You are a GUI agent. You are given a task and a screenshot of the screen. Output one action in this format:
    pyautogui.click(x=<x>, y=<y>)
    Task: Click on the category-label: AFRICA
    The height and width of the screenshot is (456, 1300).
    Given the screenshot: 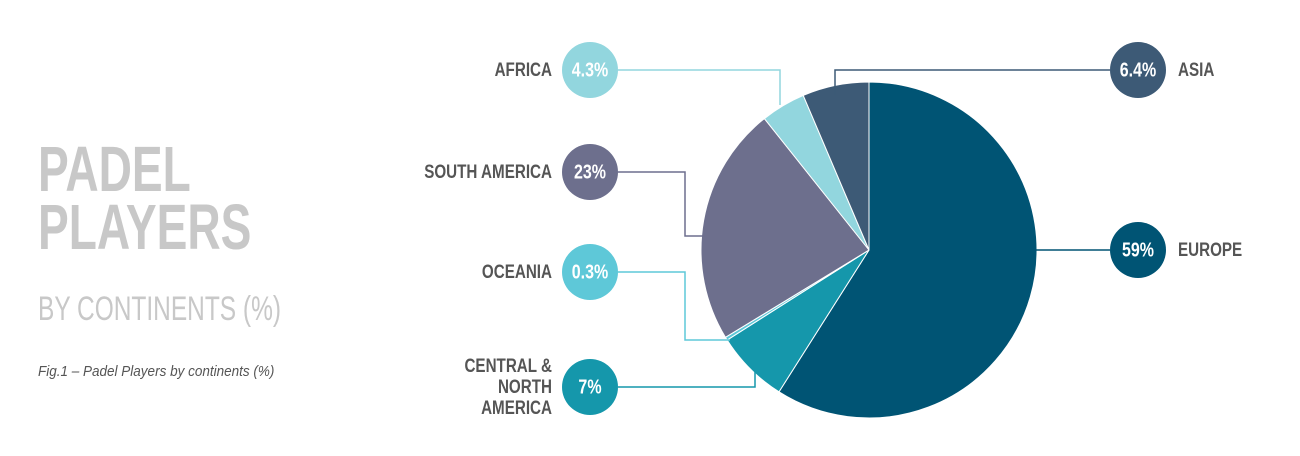 What is the action you would take?
    pyautogui.click(x=523, y=70)
    